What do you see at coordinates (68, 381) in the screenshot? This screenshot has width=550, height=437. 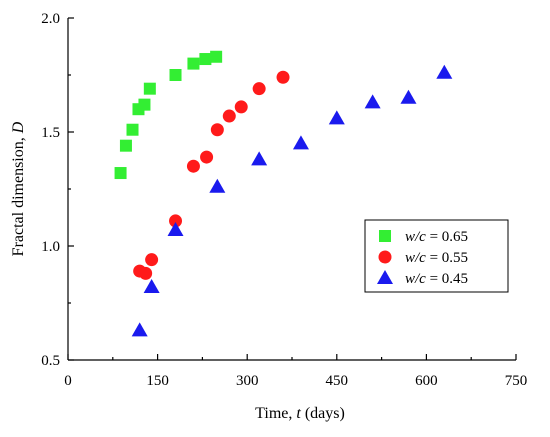 I see `x-tick-label: 0` at bounding box center [68, 381].